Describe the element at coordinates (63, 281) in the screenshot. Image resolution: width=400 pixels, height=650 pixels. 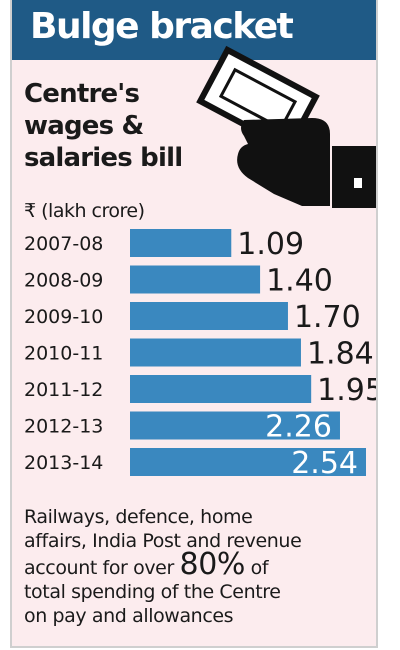
I see `category-label: 2008-09` at that location.